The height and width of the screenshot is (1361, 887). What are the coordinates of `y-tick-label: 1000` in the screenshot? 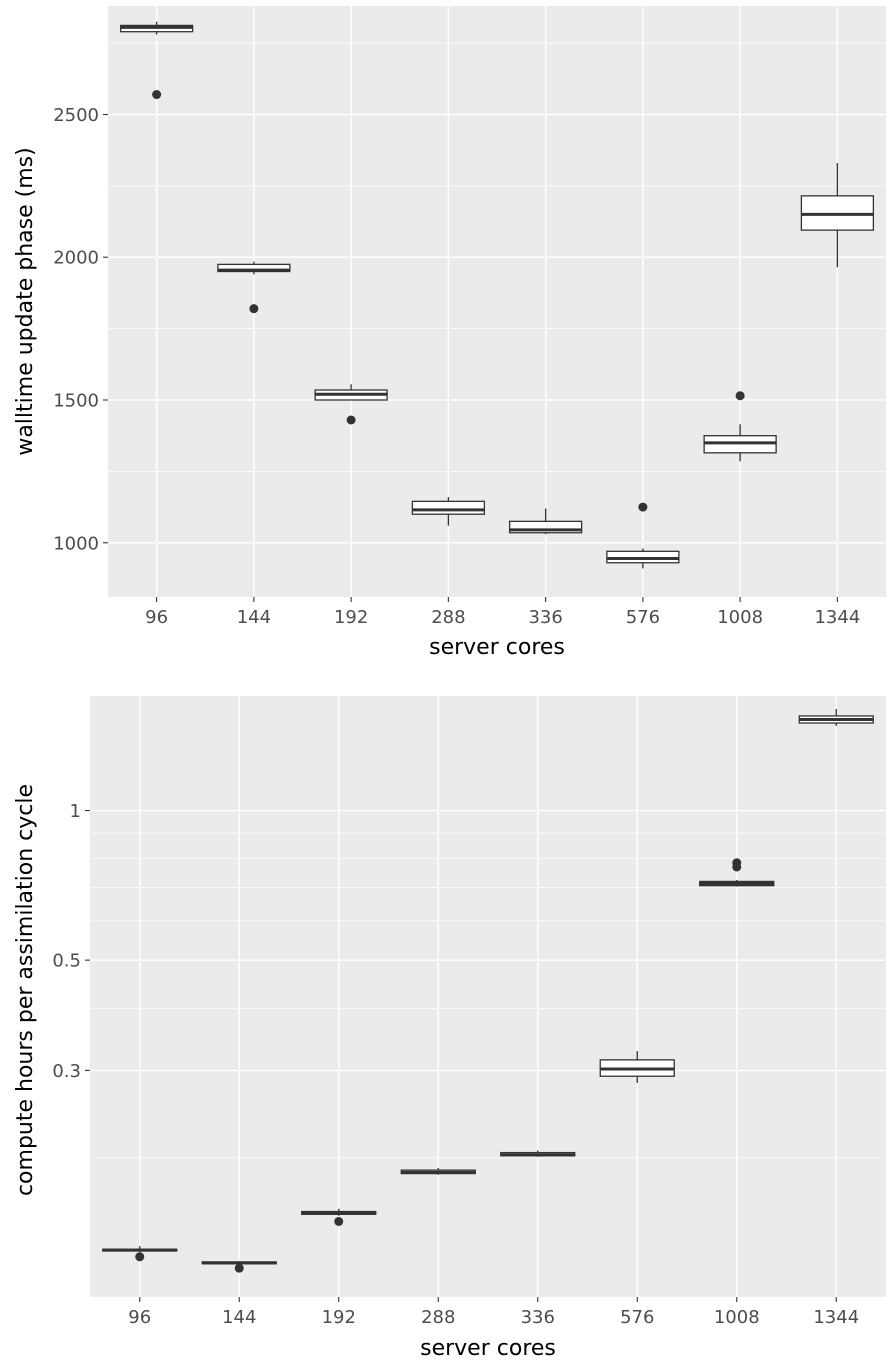 It's located at (76, 543).